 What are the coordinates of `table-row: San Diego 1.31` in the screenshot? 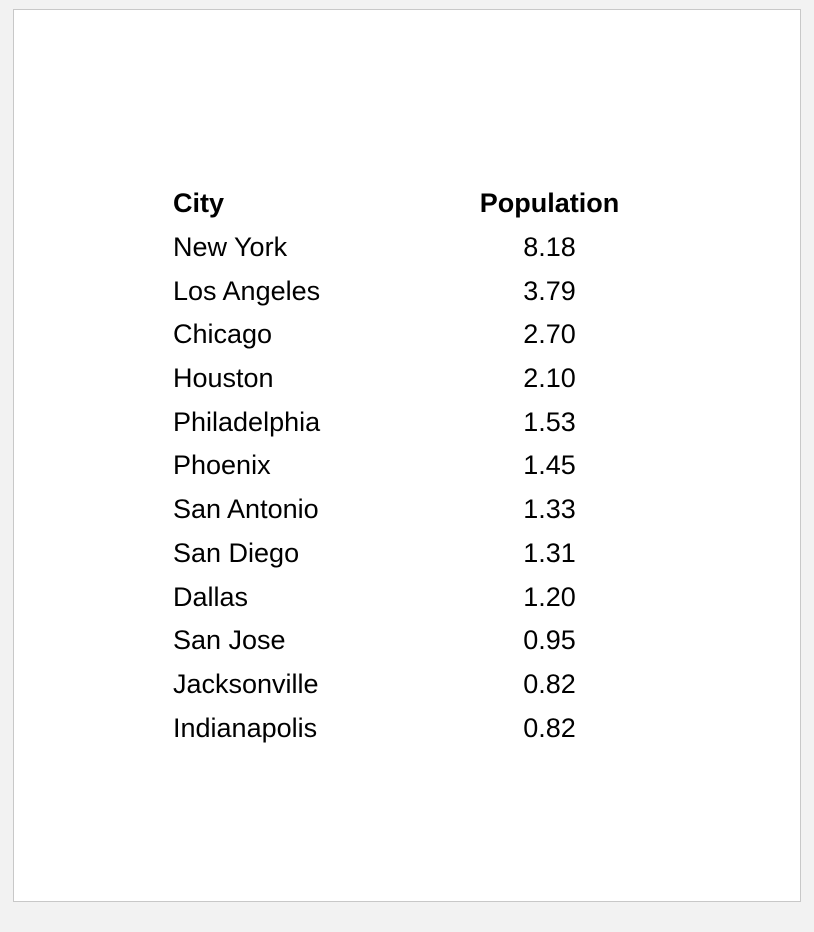 It's located at (408, 554).